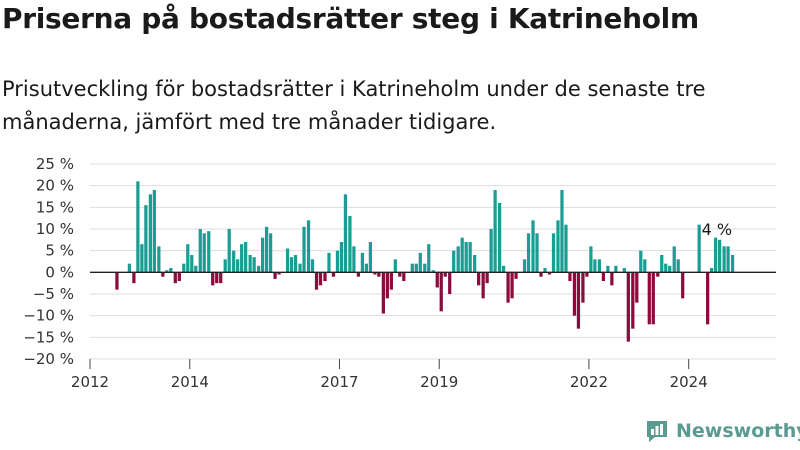  Describe the element at coordinates (55, 229) in the screenshot. I see `y-tick-label: 10 %` at that location.